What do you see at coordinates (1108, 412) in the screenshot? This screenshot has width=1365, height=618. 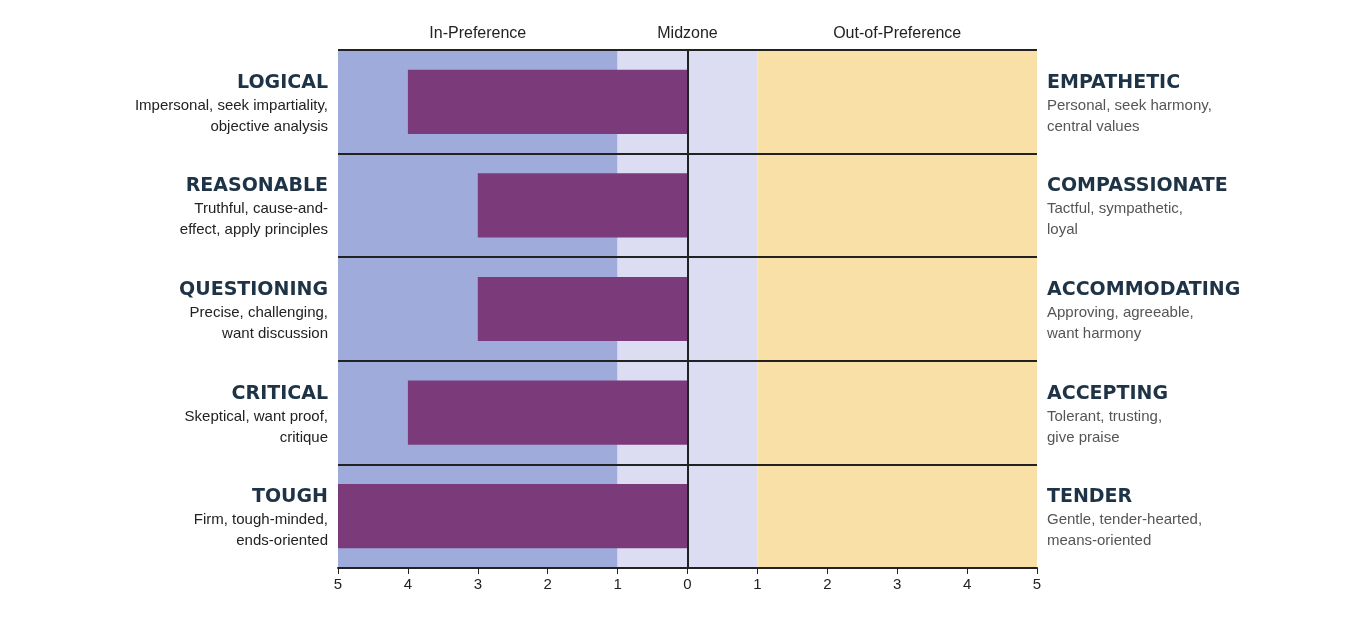 I see `y2-tick-label: ACCEPTING Tolerant, trusting, give praise` at bounding box center [1108, 412].